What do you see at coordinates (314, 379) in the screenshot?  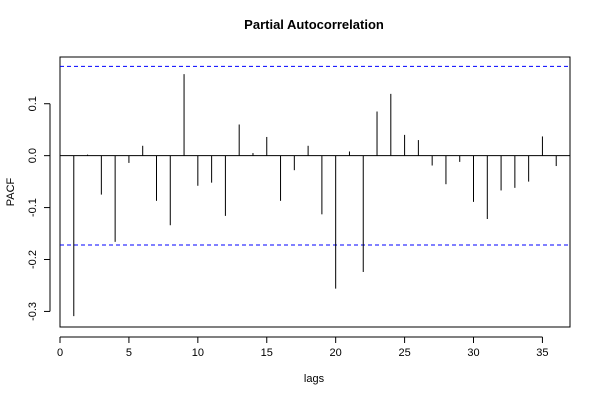 I see `x-axis-label: lags` at bounding box center [314, 379].